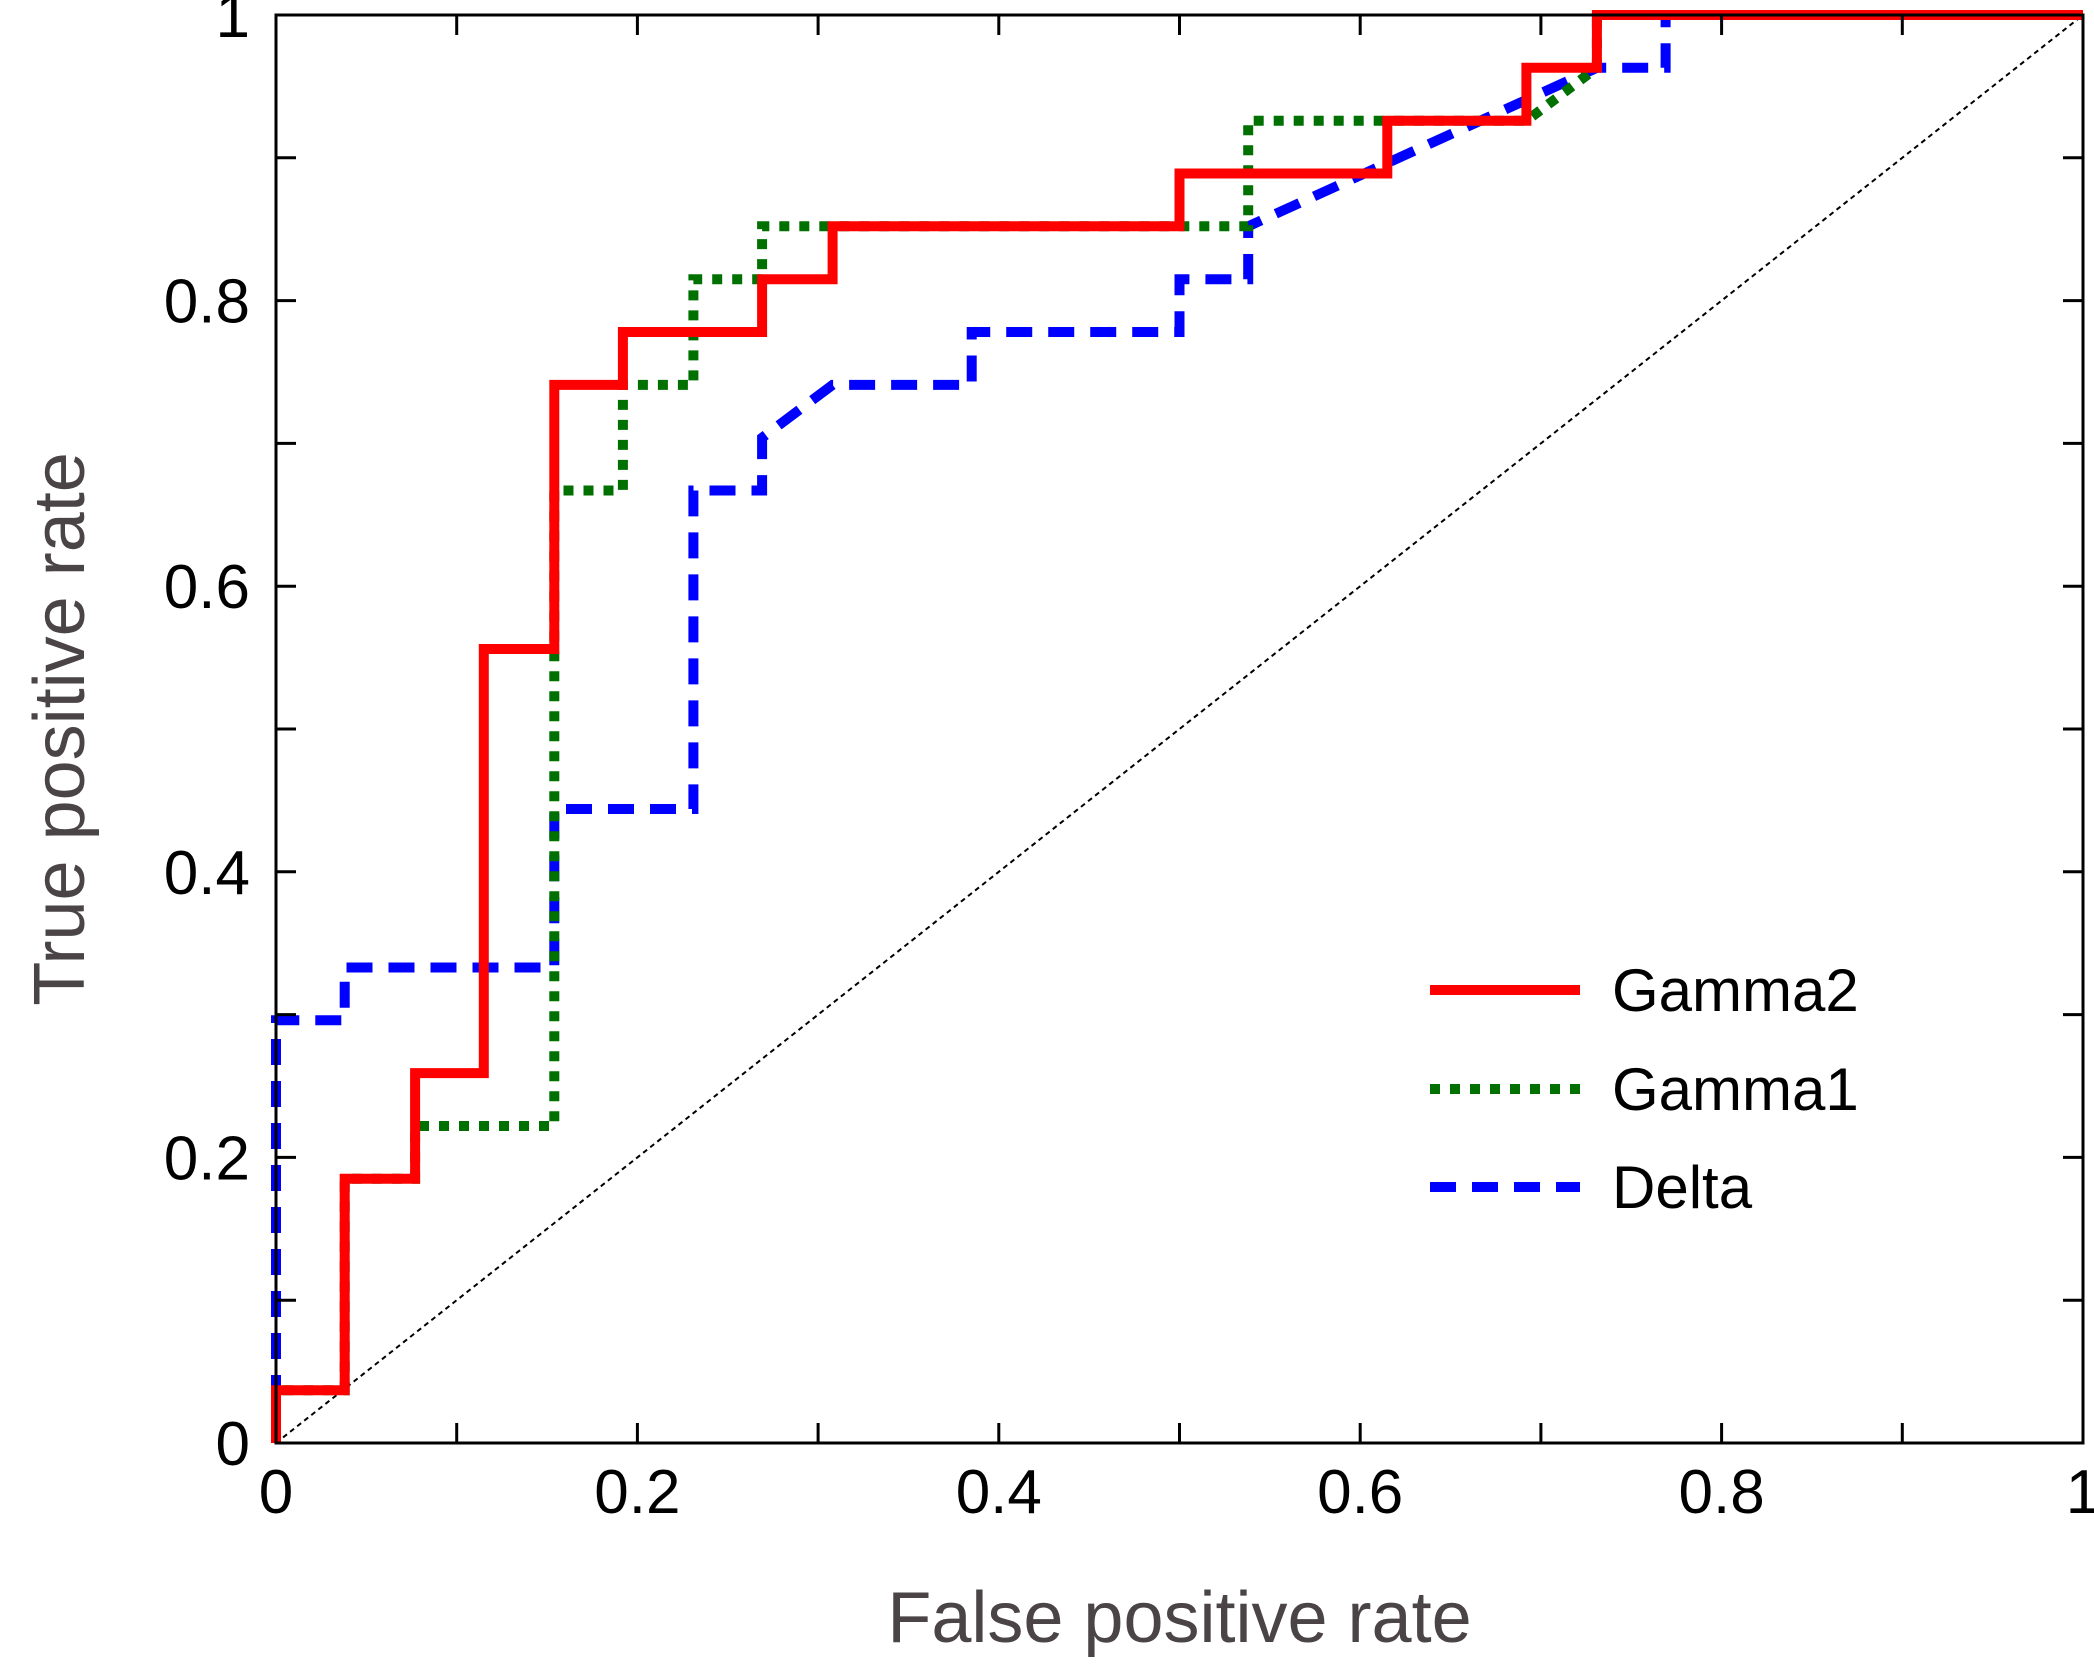 The width and height of the screenshot is (2094, 1672). Describe the element at coordinates (1721, 1492) in the screenshot. I see `x-tick-label: 0.8` at that location.